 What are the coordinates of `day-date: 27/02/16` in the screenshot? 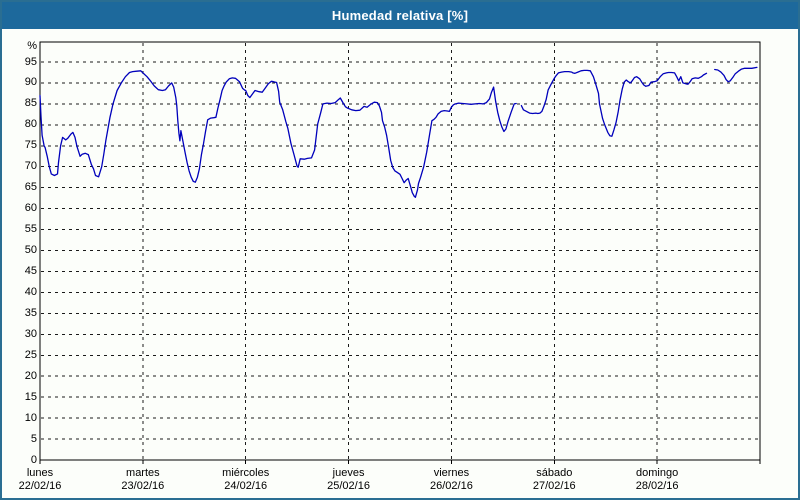 It's located at (554, 486).